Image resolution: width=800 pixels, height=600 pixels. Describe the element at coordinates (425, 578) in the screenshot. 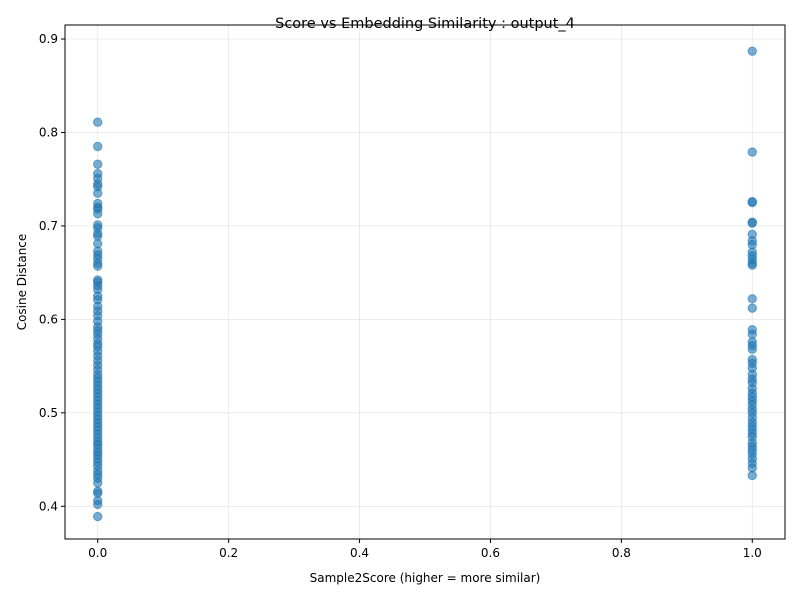

I see `x-axis-label: Sample2Score (higher = more similar)` at that location.